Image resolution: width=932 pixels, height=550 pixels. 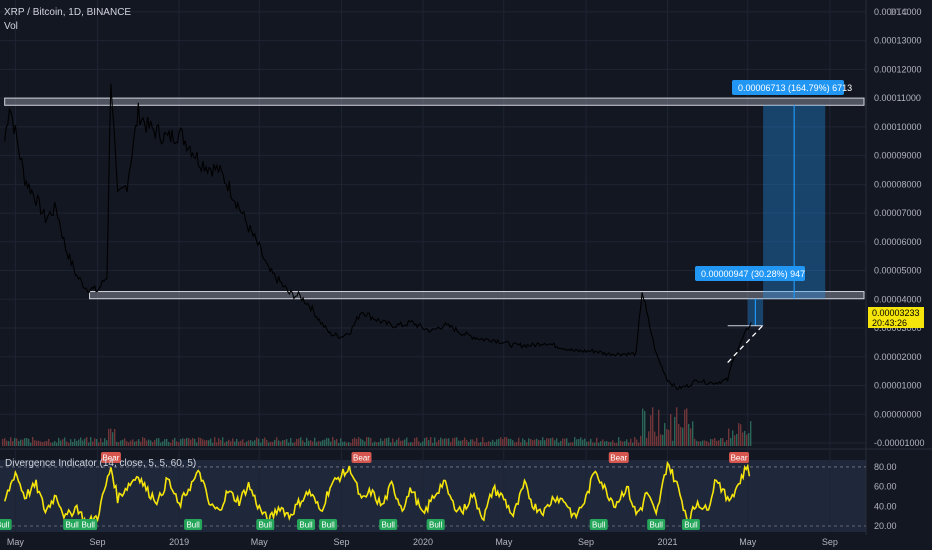 What do you see at coordinates (377, 426) in the screenshot?
I see `volume-bars` at bounding box center [377, 426].